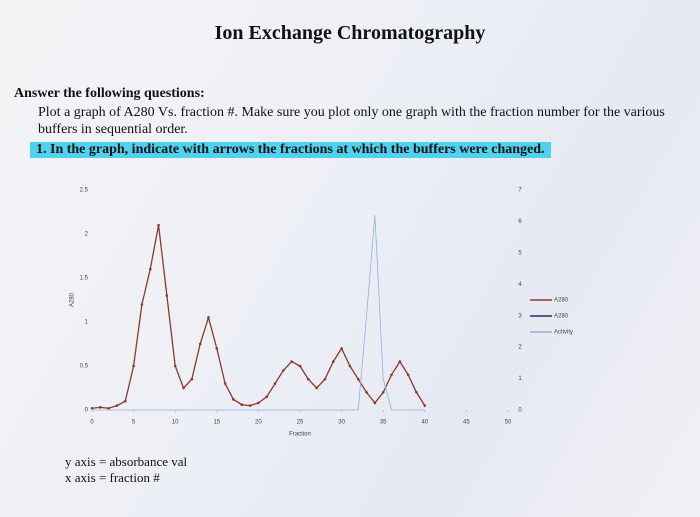 The height and width of the screenshot is (517, 700). What do you see at coordinates (112, 477) in the screenshot?
I see `footer-line: x axis = fraction #` at bounding box center [112, 477].